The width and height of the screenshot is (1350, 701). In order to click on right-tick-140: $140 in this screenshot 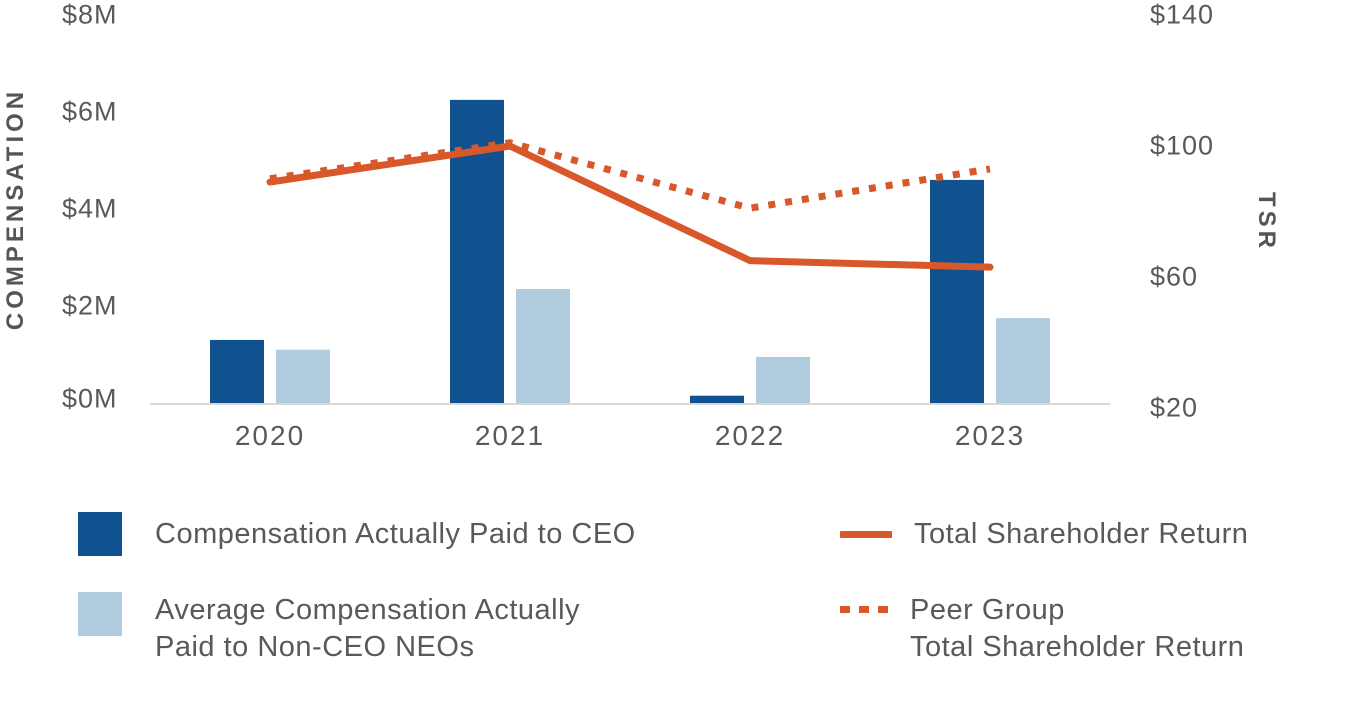, I will do `click(1182, 15)`.